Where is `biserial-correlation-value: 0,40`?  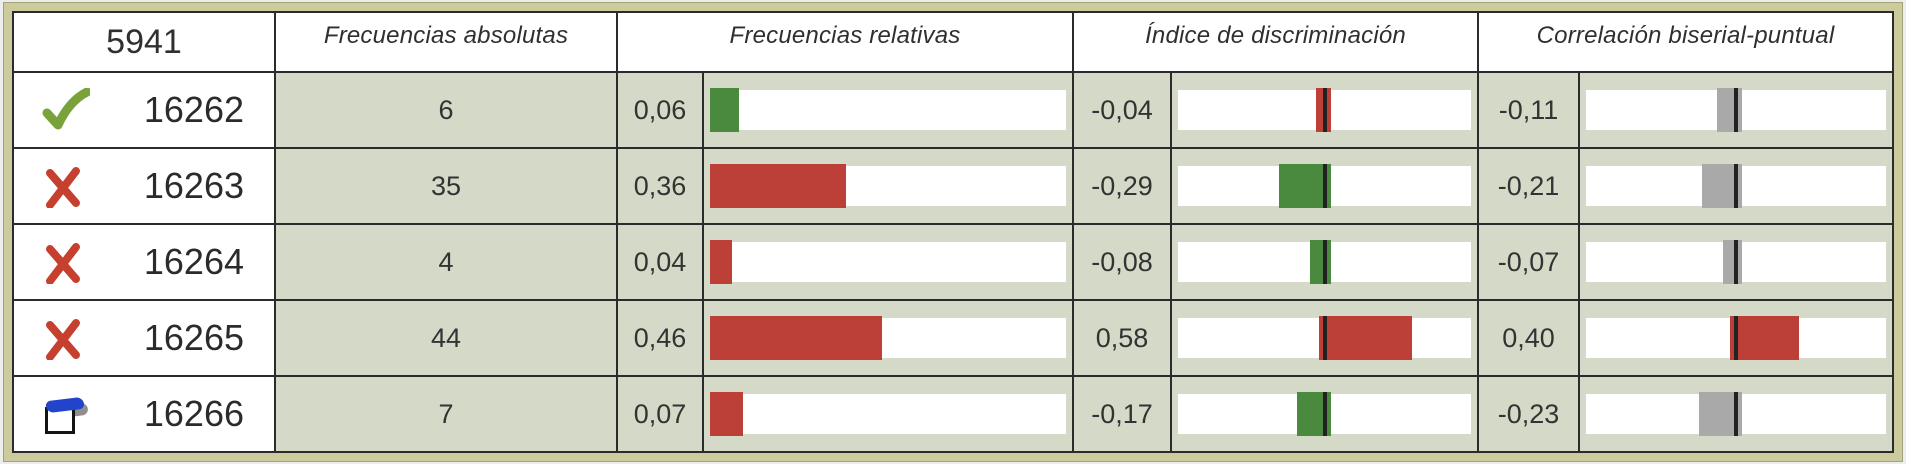
biserial-correlation-value: 0,40 is located at coordinates (1528, 337).